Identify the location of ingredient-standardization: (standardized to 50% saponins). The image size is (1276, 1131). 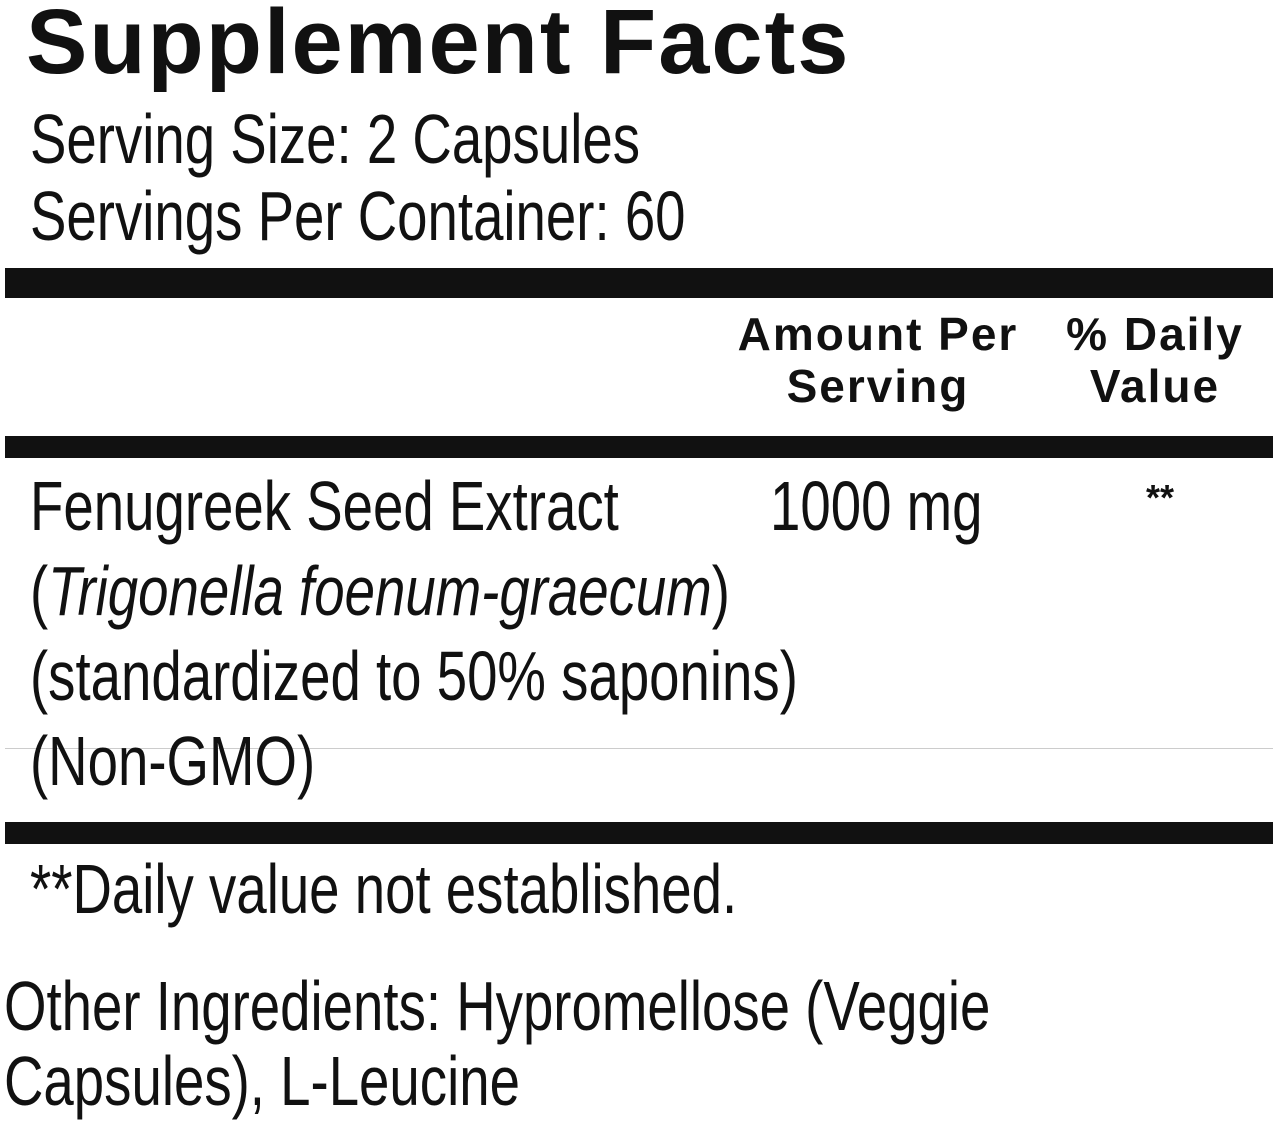
(414, 676).